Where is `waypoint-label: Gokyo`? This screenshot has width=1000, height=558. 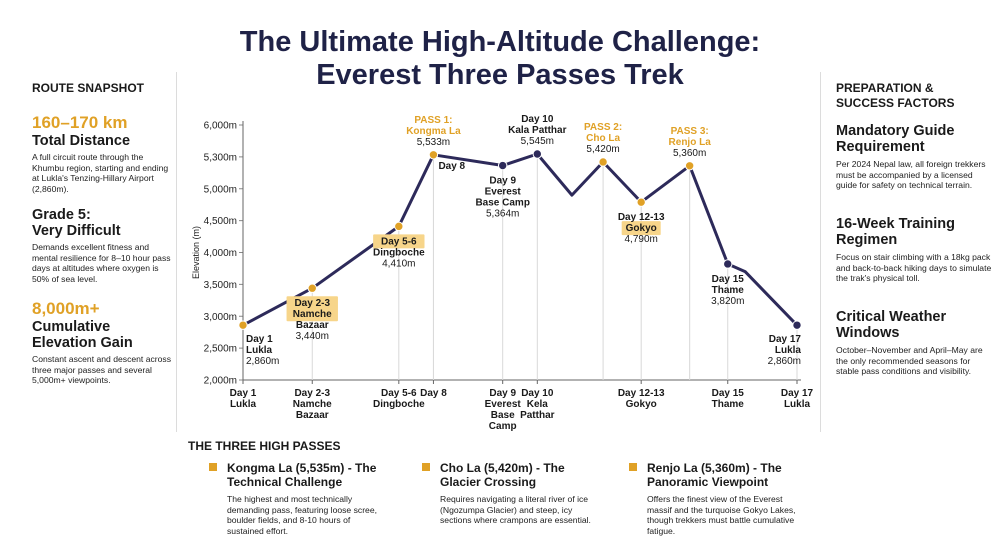 waypoint-label: Gokyo is located at coordinates (641, 228).